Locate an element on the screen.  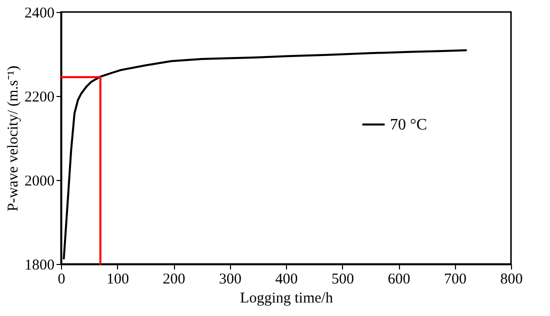
x-tick-label: 700 is located at coordinates (455, 280).